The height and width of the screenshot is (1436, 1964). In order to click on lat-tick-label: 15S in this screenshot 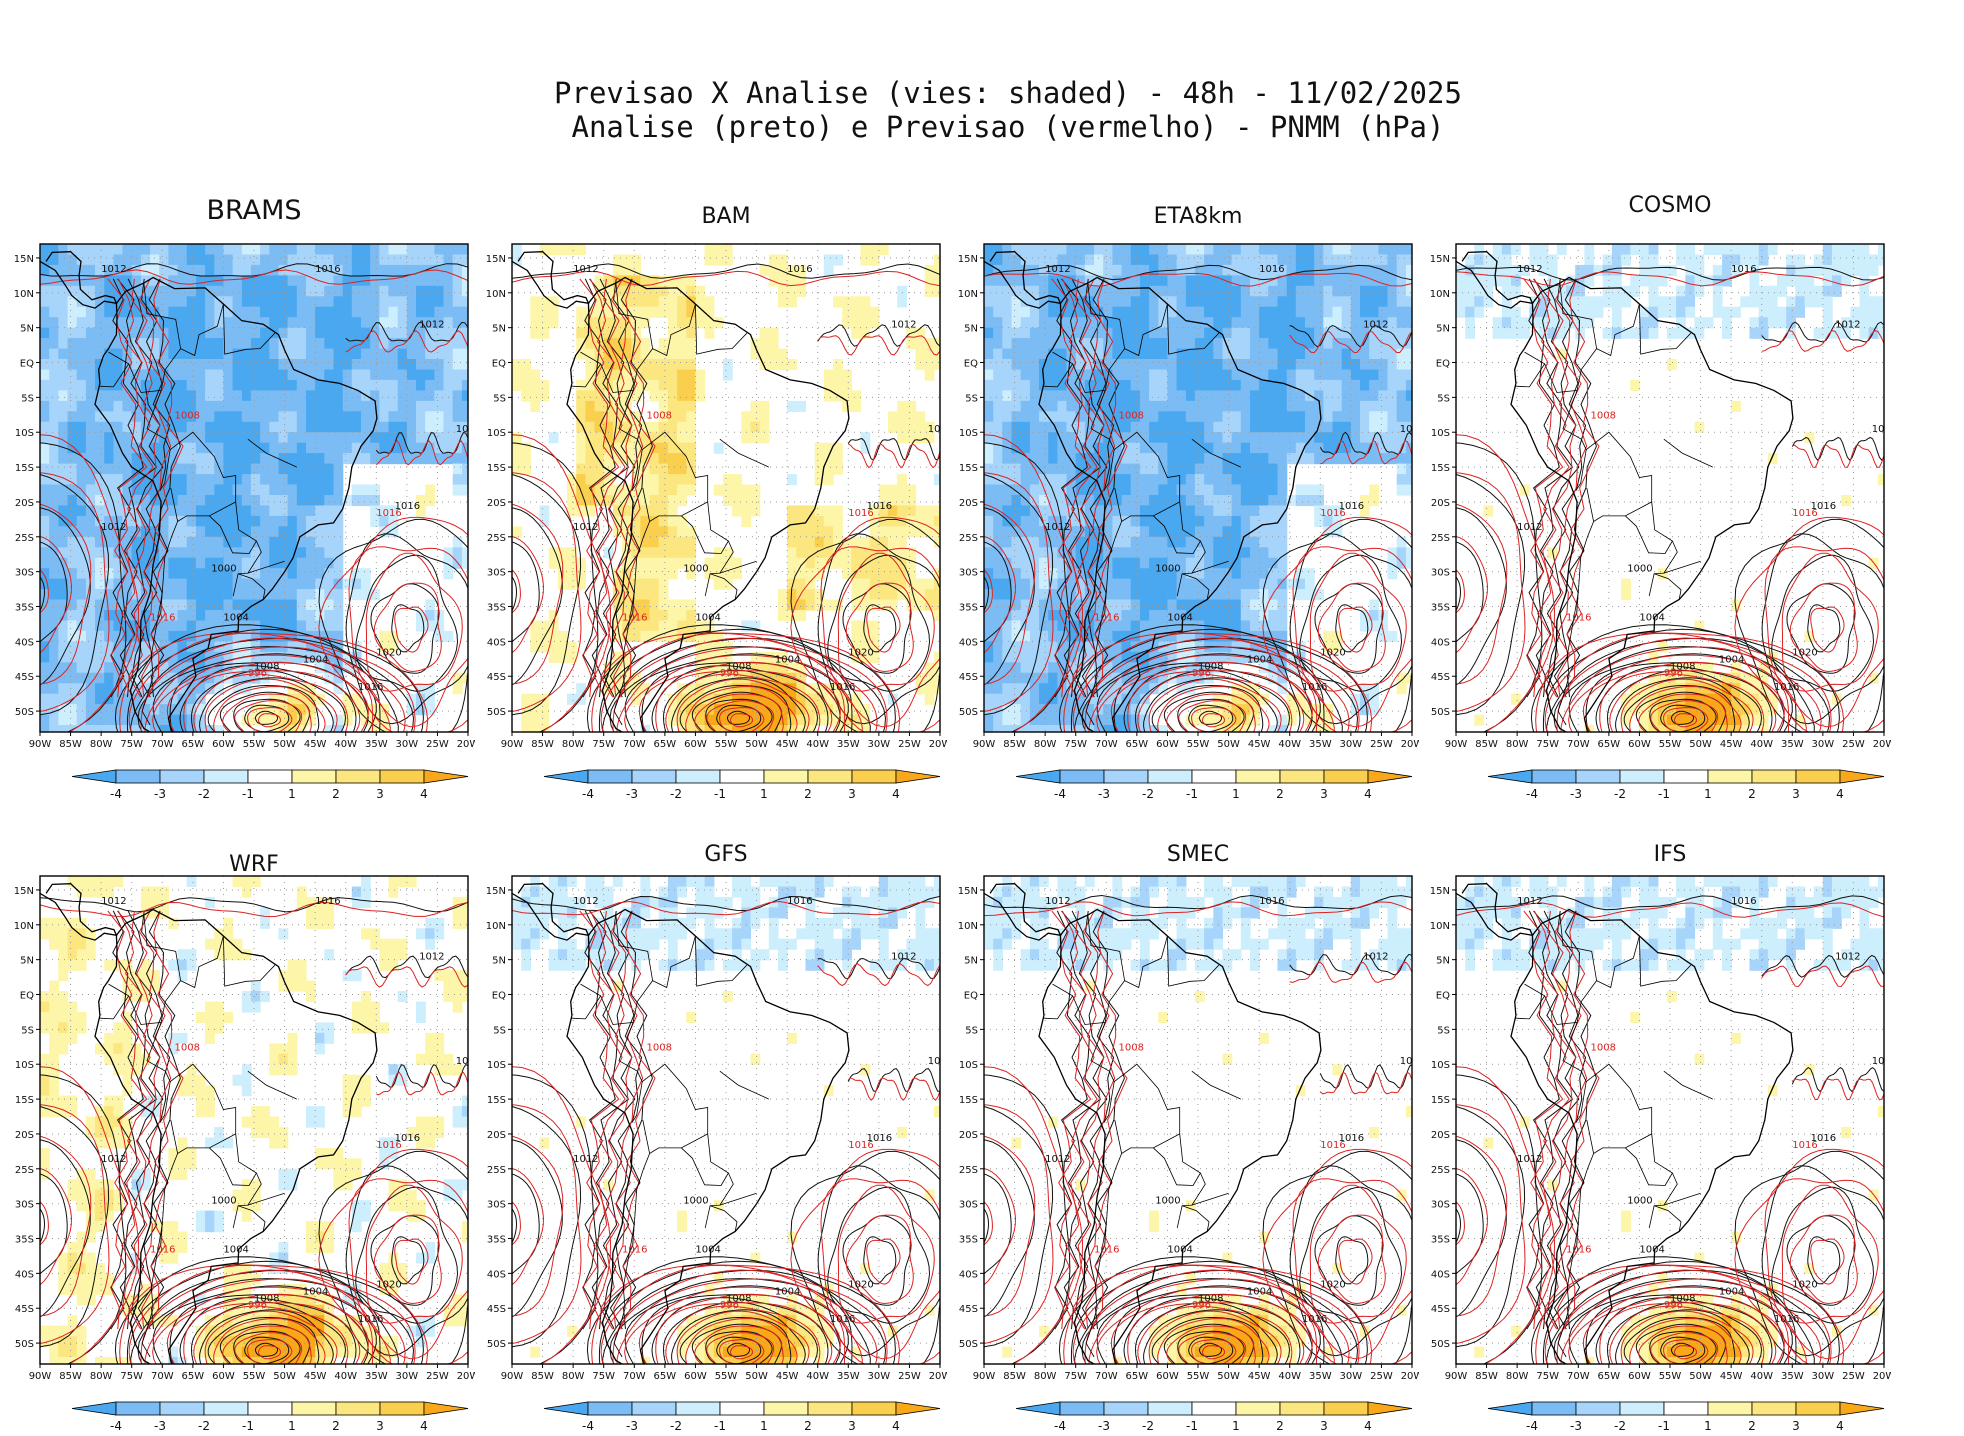, I will do `click(496, 468)`.